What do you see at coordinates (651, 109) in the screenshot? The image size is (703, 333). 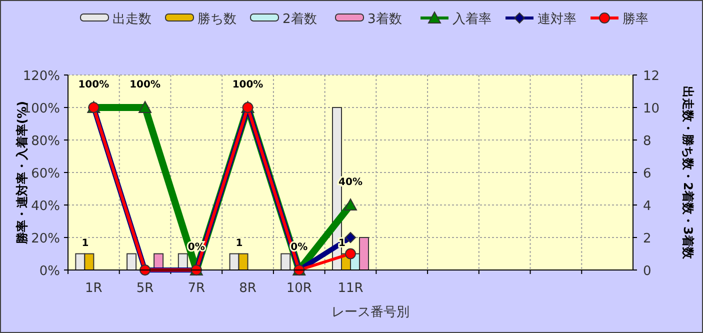 I see `y2-tick-label: 10` at bounding box center [651, 109].